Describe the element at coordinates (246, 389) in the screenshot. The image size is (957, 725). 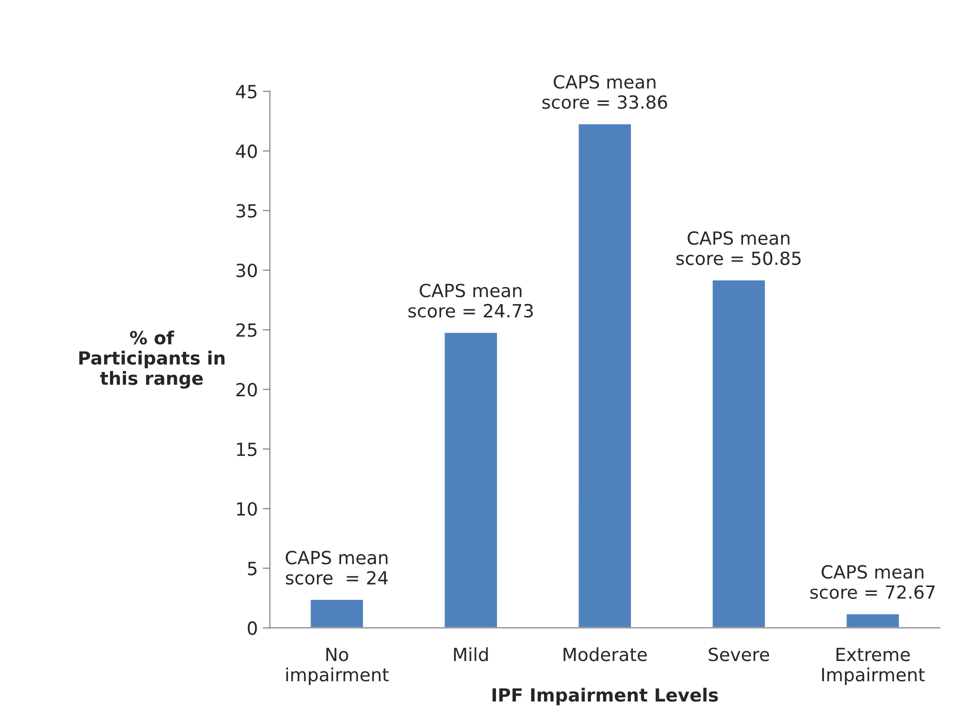
I see `y-tick-label: 20` at that location.